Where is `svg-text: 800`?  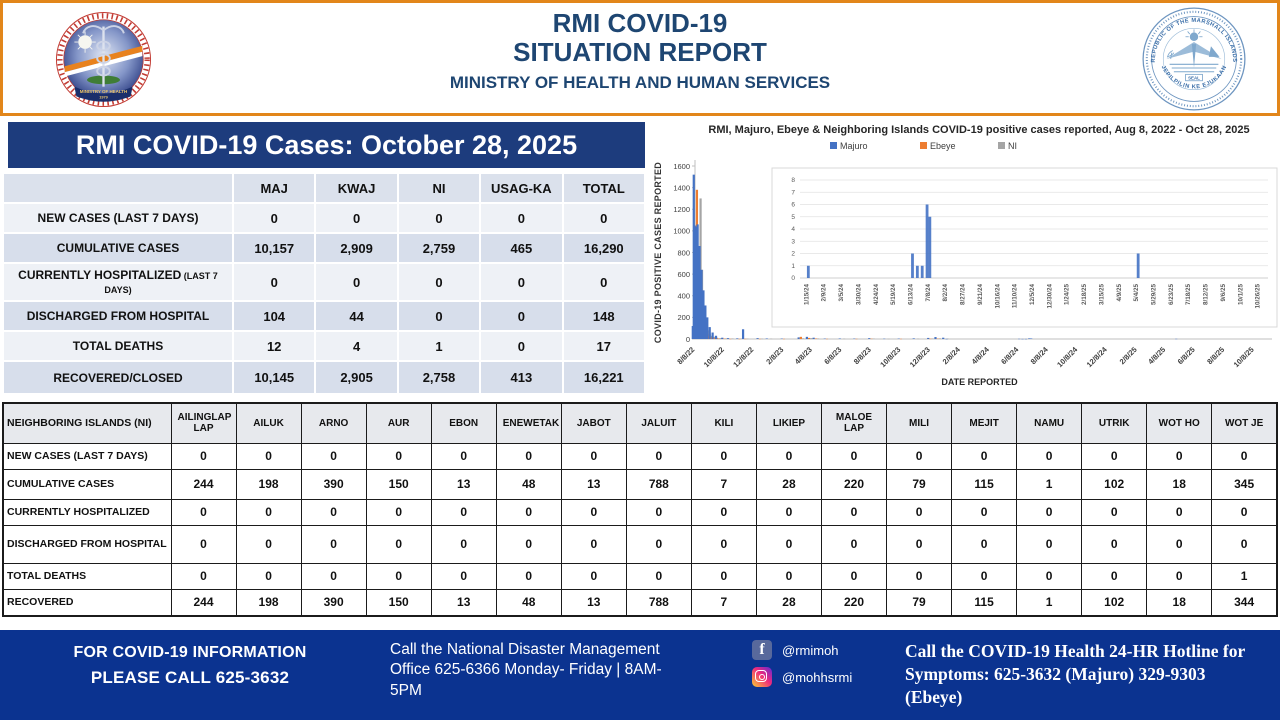
svg-text: 800 is located at coordinates (683, 252).